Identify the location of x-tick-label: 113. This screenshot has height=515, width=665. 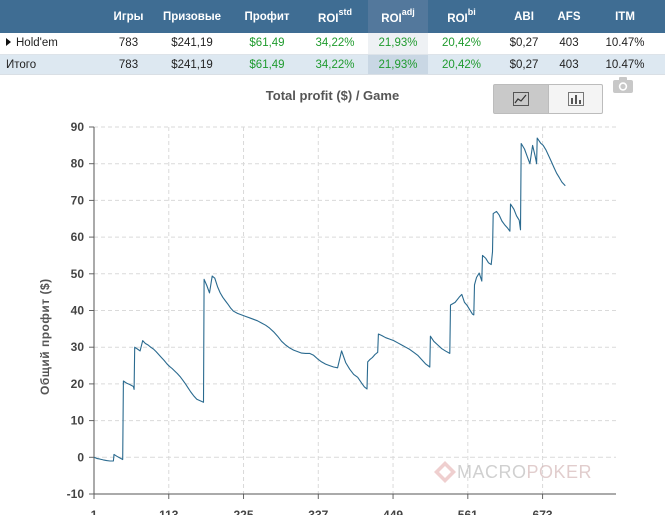
(169, 511).